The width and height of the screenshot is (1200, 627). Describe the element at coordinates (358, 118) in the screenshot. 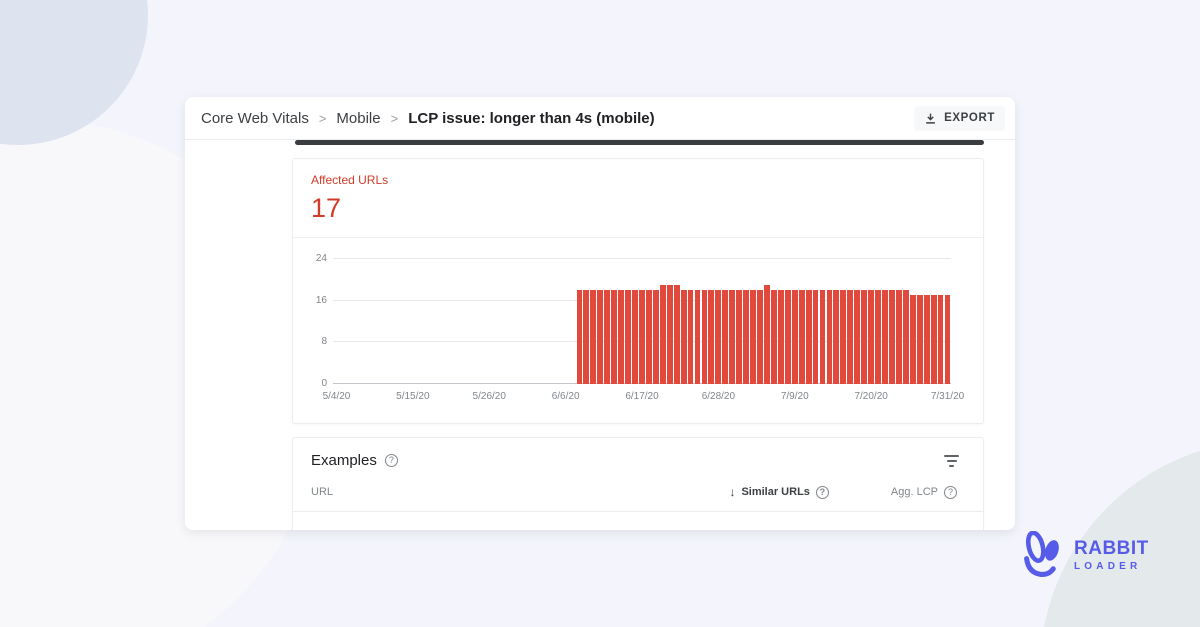

I see `breadcrumb-mobile: Mobile` at that location.